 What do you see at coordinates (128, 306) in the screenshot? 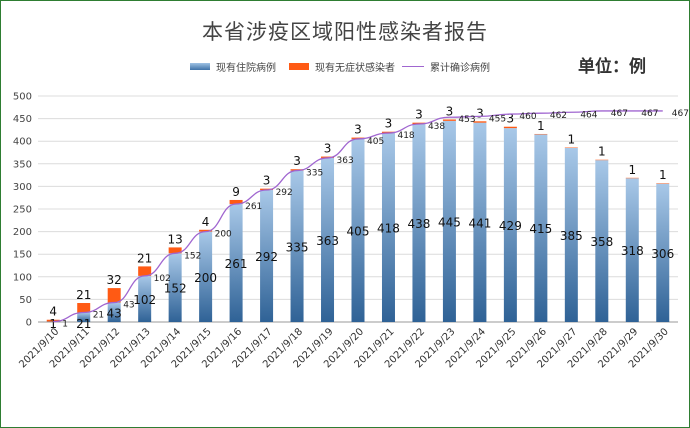
I see `data-label-cumulative: 43` at bounding box center [128, 306].